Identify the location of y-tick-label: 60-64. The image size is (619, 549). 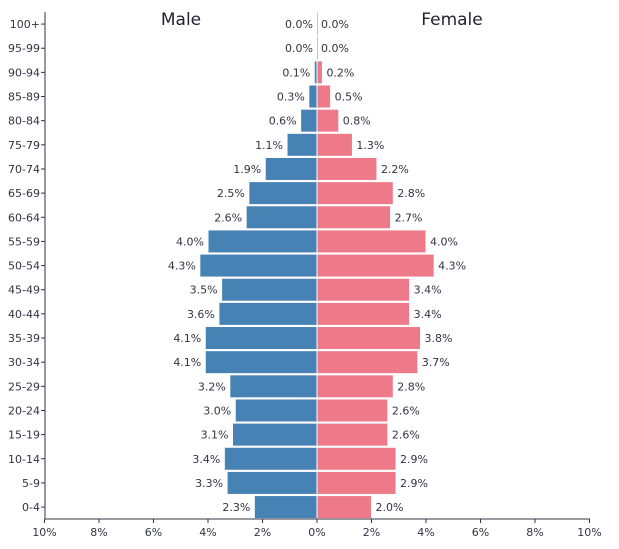
(24, 217).